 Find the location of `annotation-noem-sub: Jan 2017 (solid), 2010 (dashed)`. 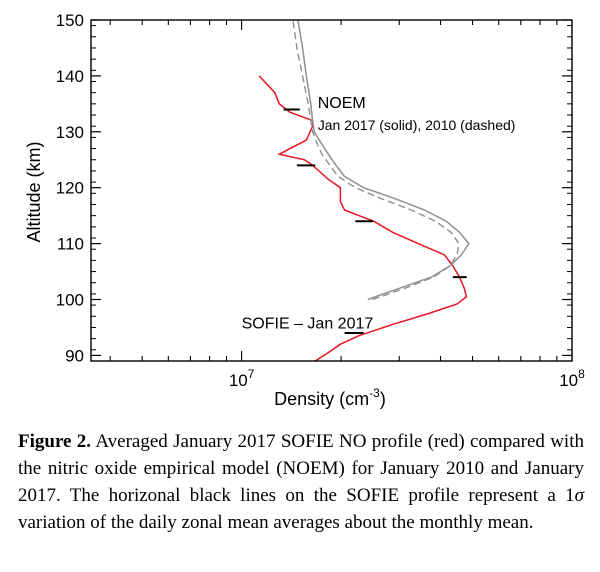

annotation-noem-sub: Jan 2017 (solid), 2010 (dashed) is located at coordinates (417, 125).